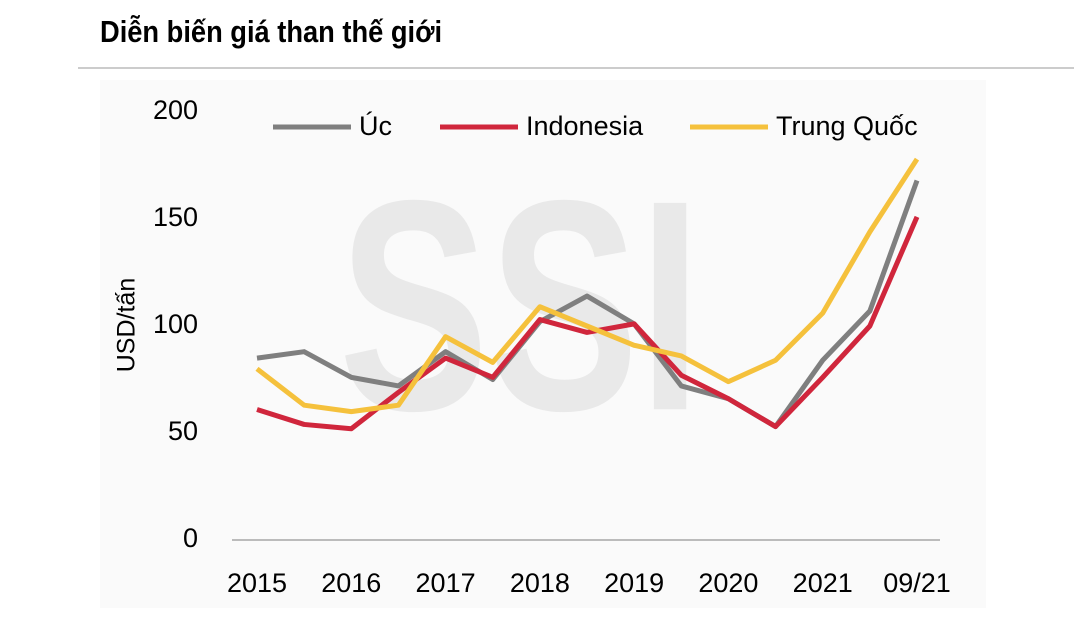 This screenshot has width=1074, height=624. What do you see at coordinates (585, 126) in the screenshot?
I see `legend-label: Indonesia` at bounding box center [585, 126].